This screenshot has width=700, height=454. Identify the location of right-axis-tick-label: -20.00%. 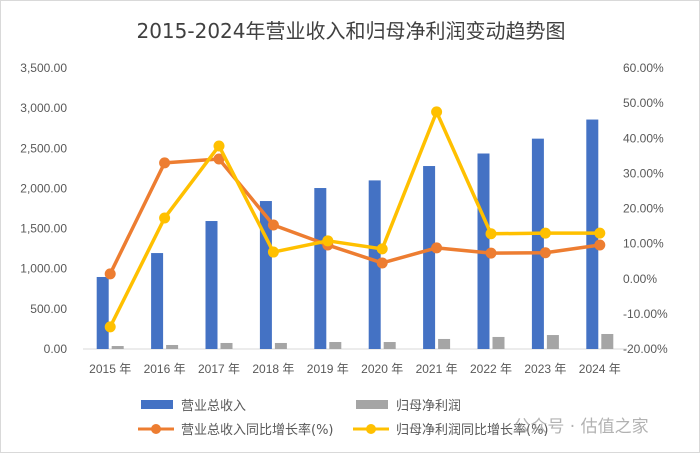
(645, 349).